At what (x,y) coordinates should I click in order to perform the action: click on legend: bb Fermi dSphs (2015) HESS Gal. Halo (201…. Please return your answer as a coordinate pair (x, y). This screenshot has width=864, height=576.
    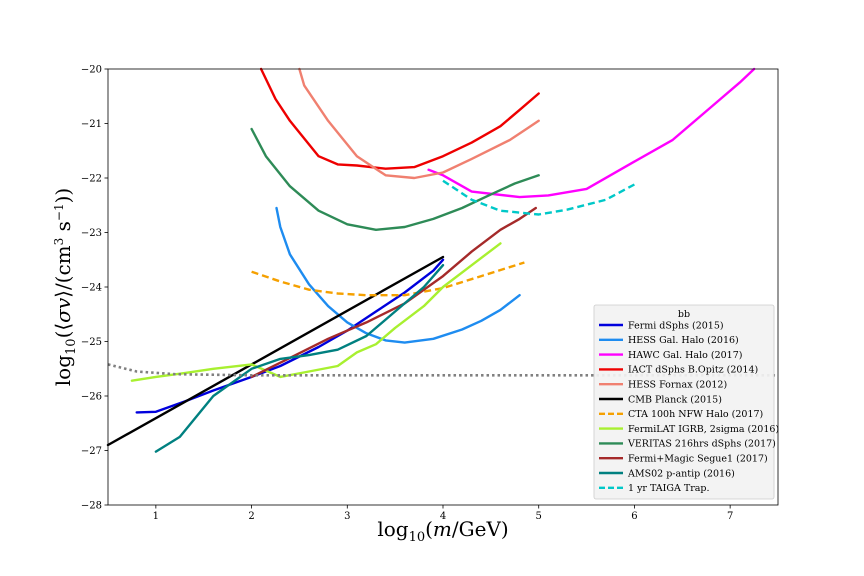
    Looking at the image, I should click on (686, 402).